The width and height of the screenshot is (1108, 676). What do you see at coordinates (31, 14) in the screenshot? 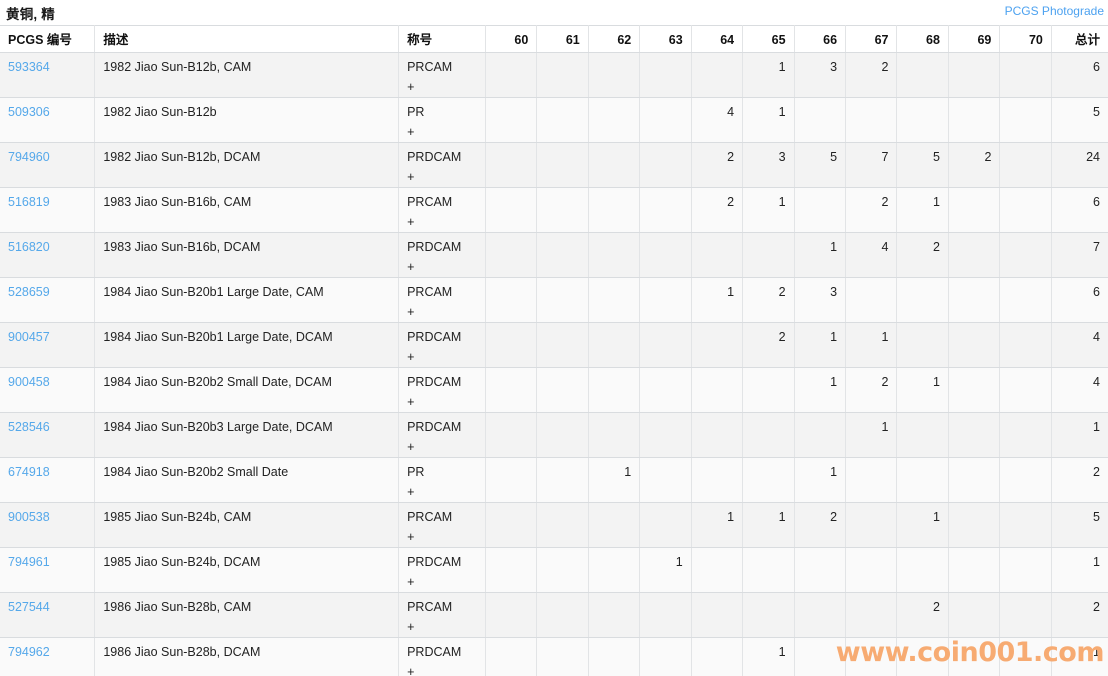
I see `page-title: 黄铜, 精` at bounding box center [31, 14].